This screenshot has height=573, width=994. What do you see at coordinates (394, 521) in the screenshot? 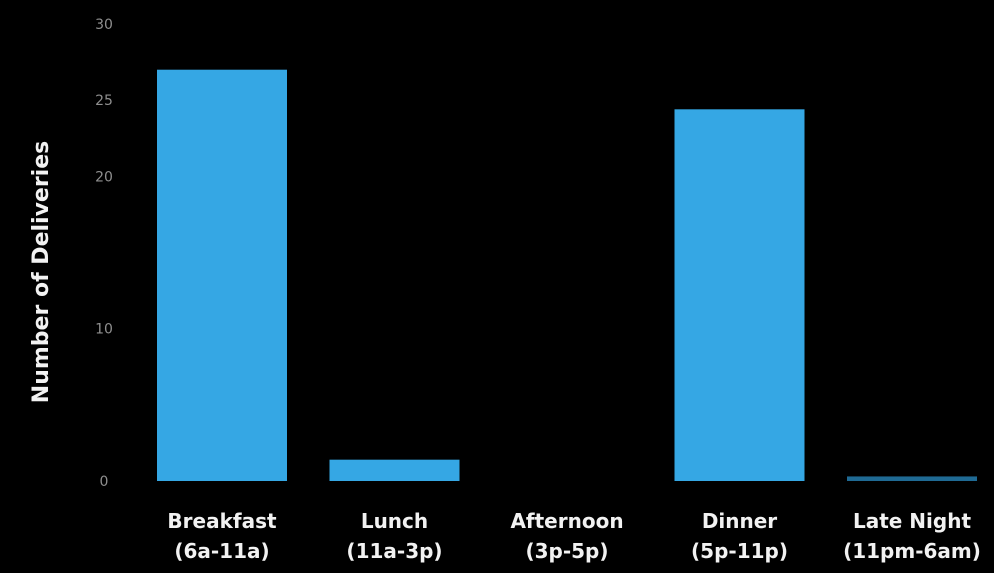
I see `category-label: Lunch` at bounding box center [394, 521].